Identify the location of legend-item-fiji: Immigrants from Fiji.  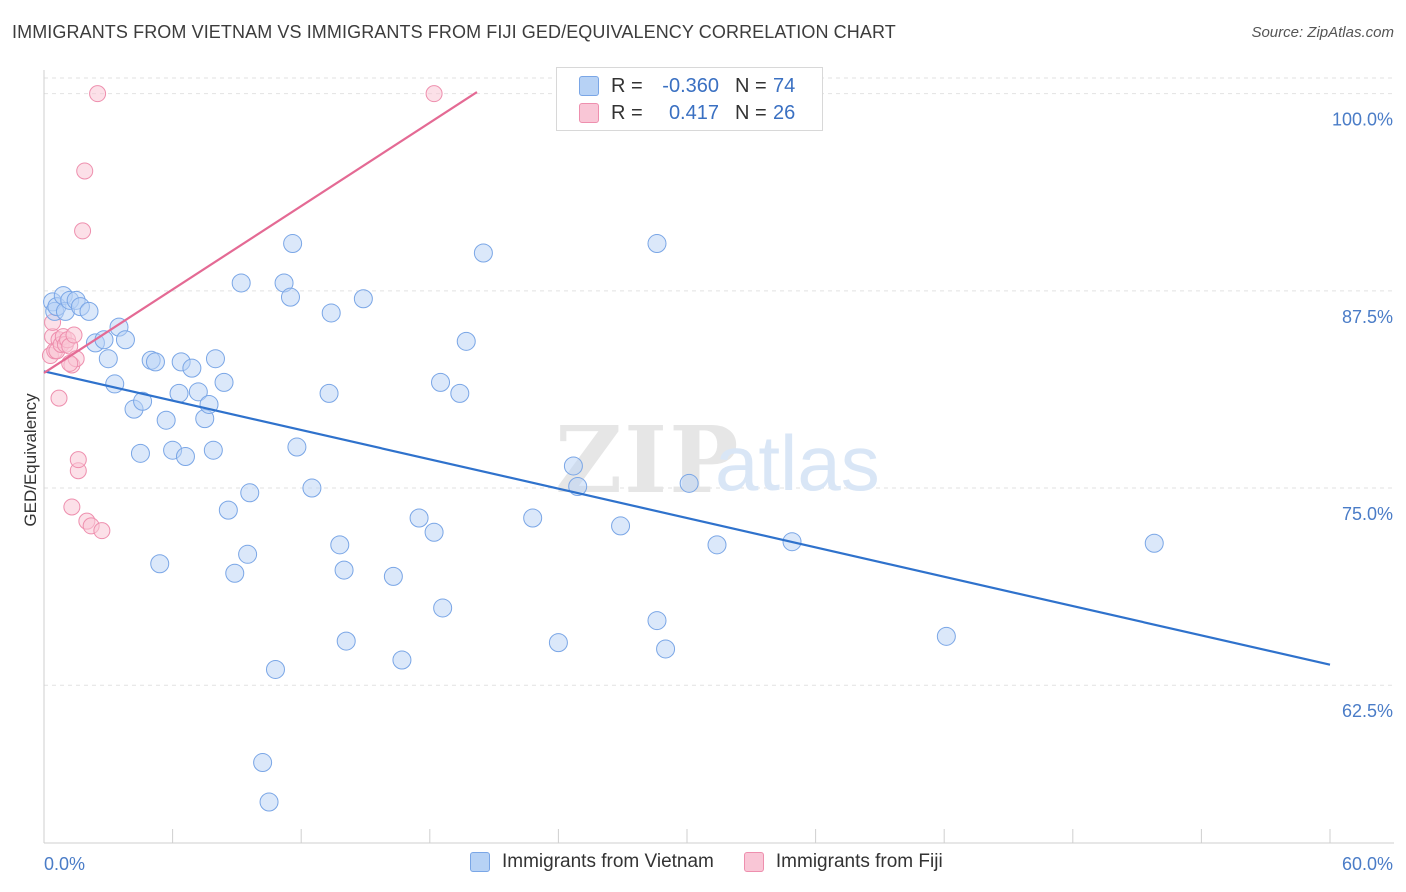
(843, 862).